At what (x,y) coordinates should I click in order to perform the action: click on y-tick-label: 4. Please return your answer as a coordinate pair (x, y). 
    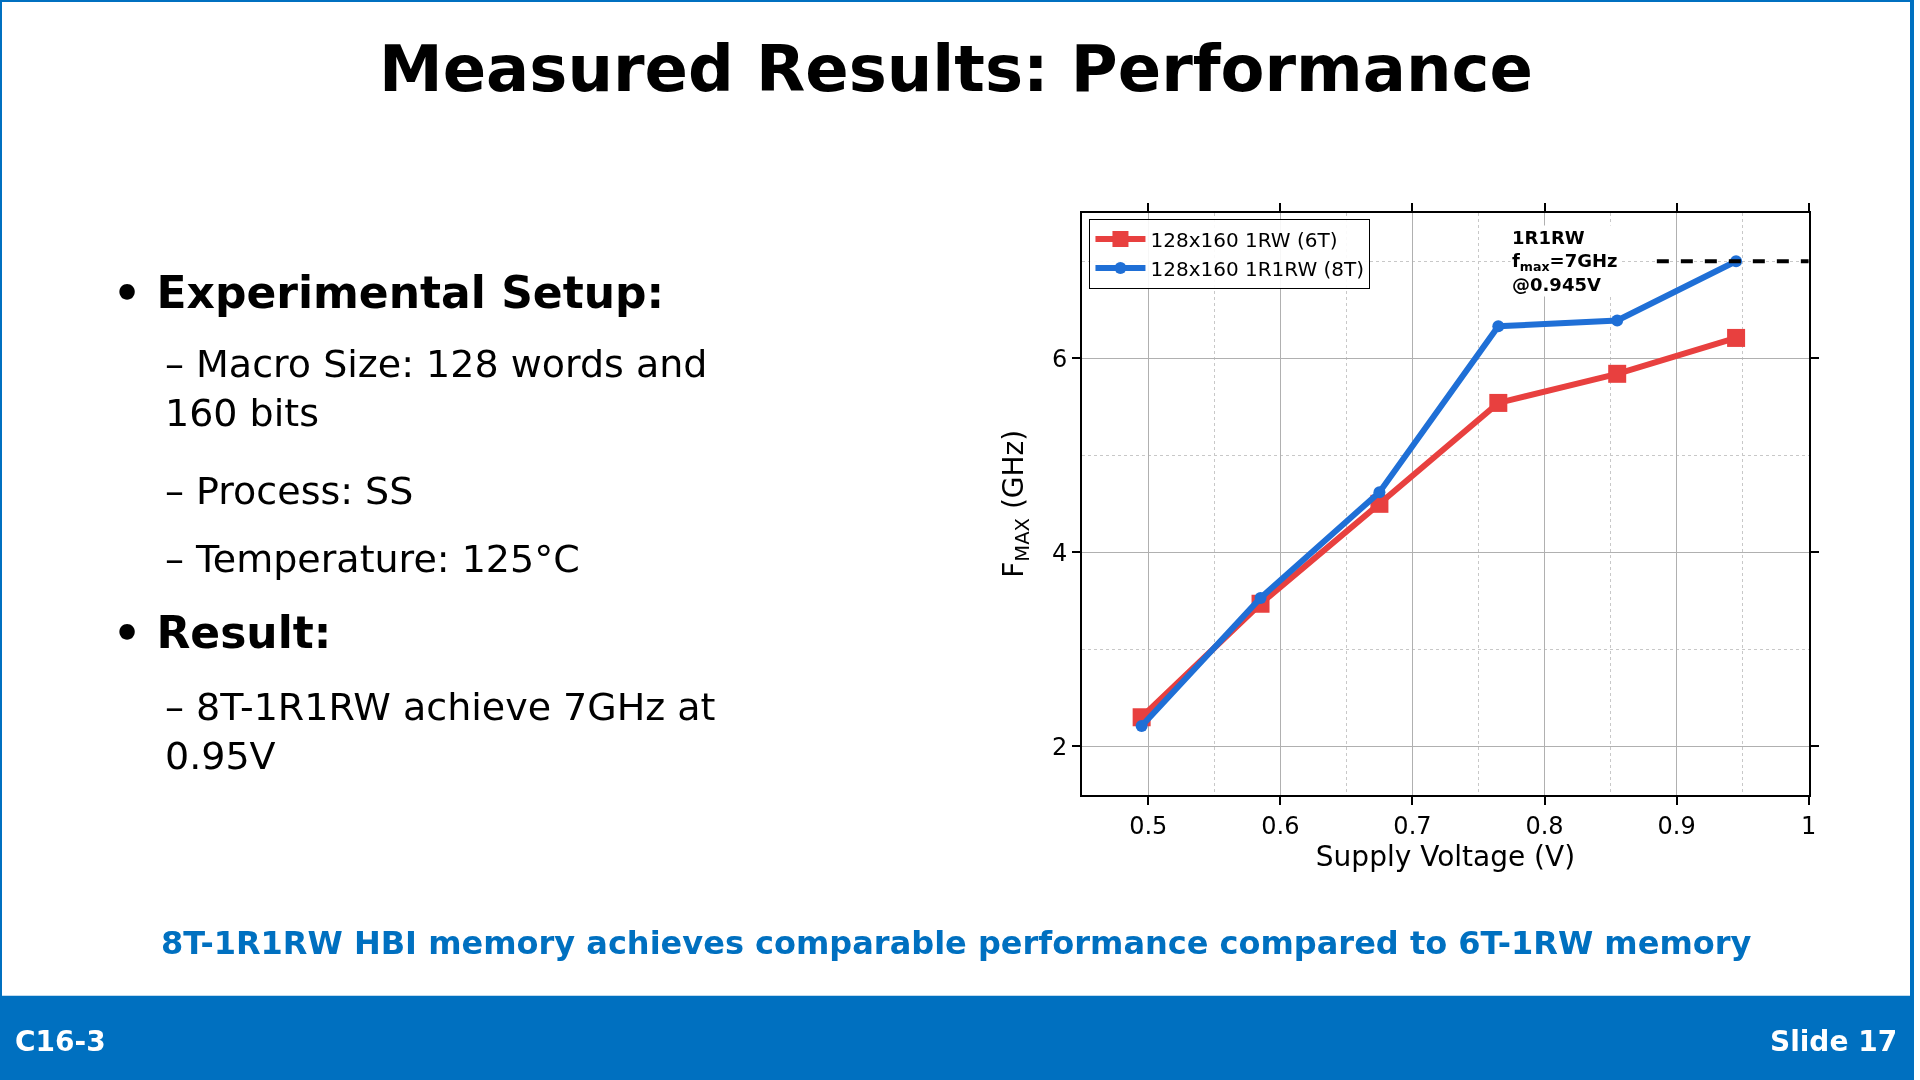
    Looking at the image, I should click on (1060, 552).